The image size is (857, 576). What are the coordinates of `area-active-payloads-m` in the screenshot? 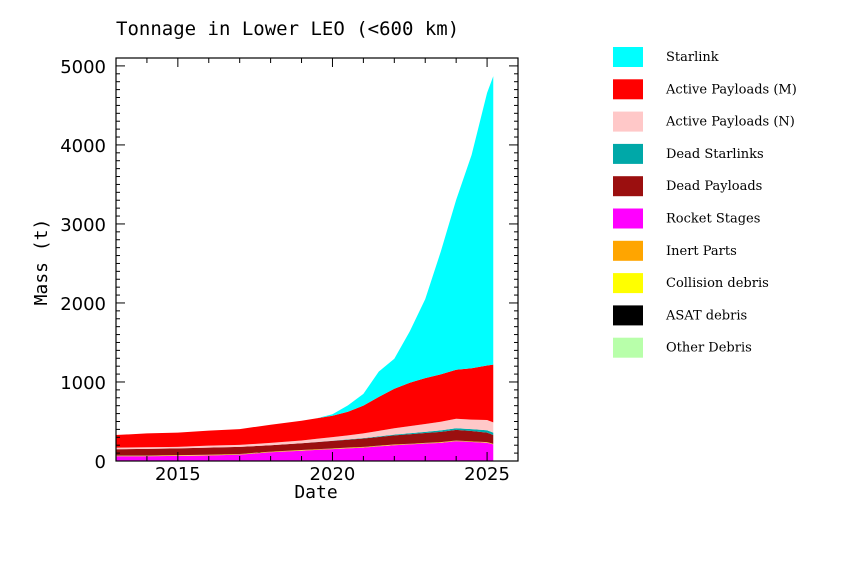 It's located at (305, 406).